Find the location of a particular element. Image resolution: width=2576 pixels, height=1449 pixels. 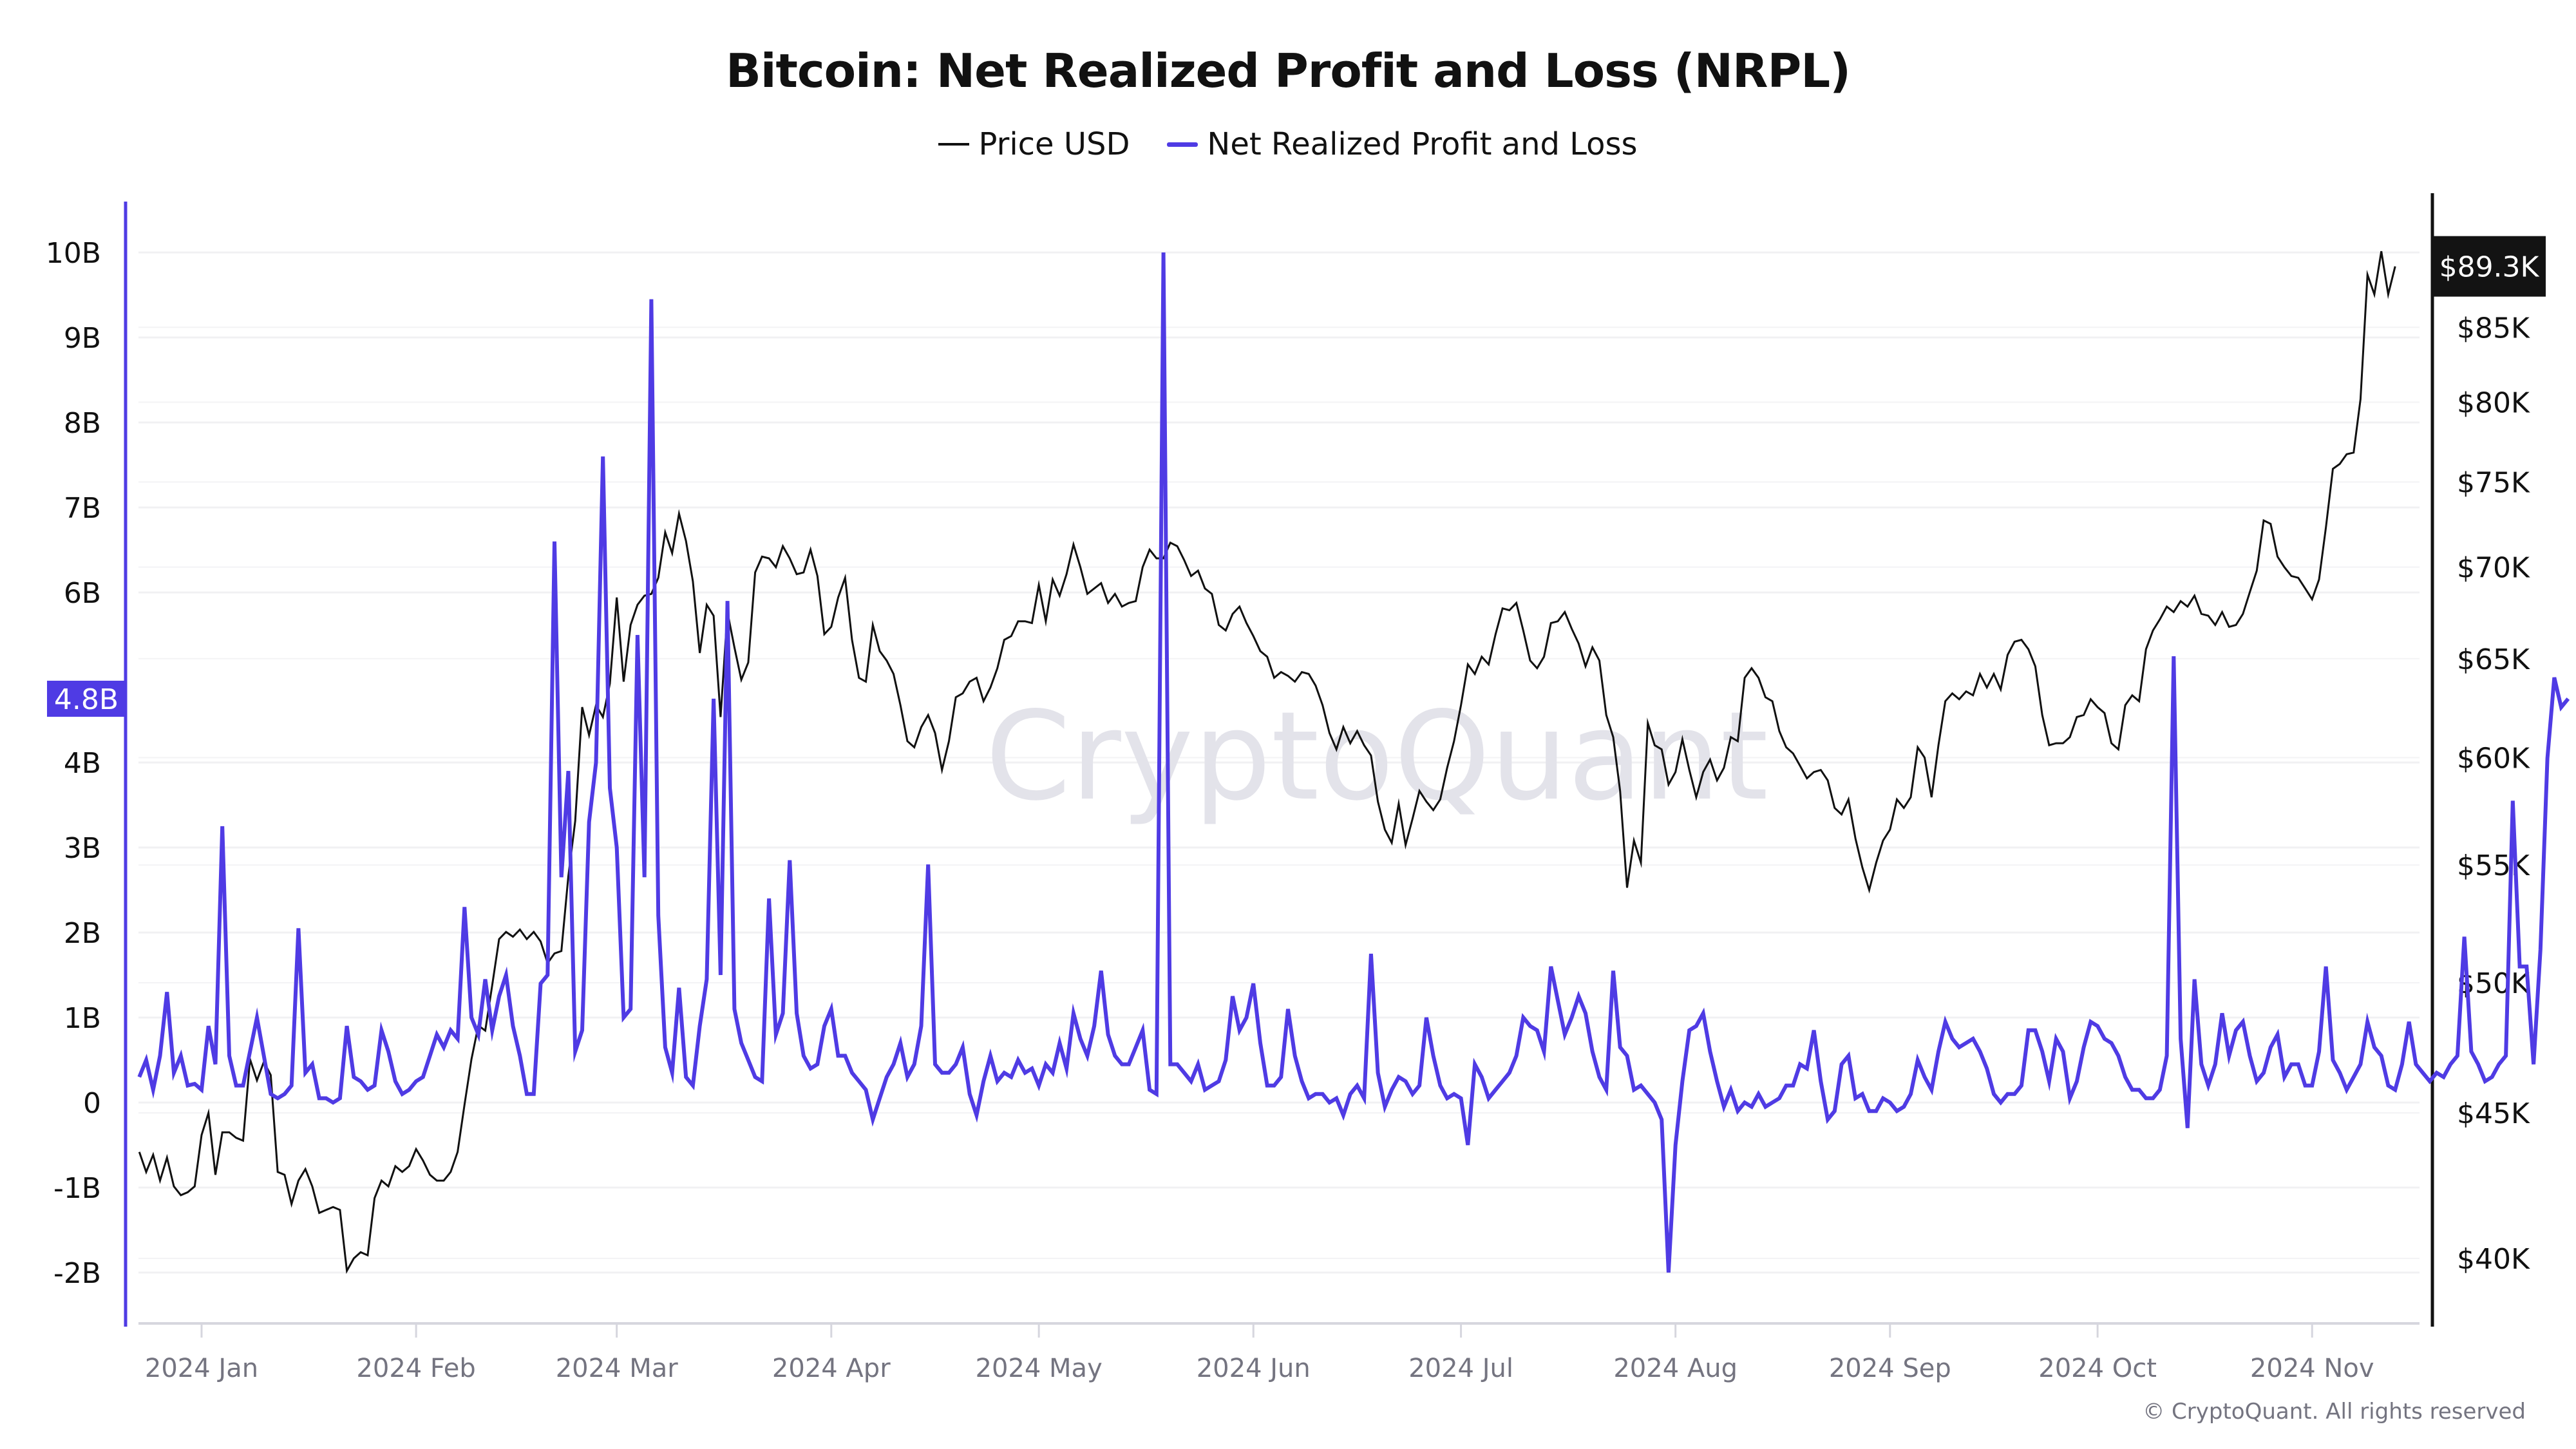

left-tick-label: 9B is located at coordinates (83, 338).